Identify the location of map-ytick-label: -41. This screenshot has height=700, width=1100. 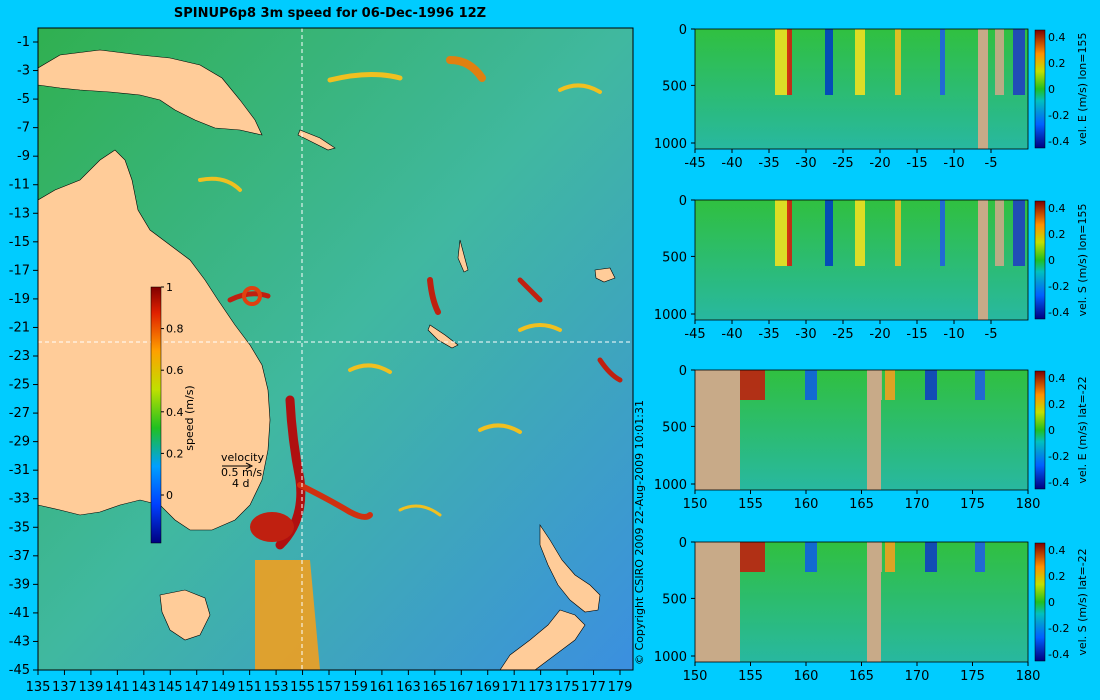
(19, 613).